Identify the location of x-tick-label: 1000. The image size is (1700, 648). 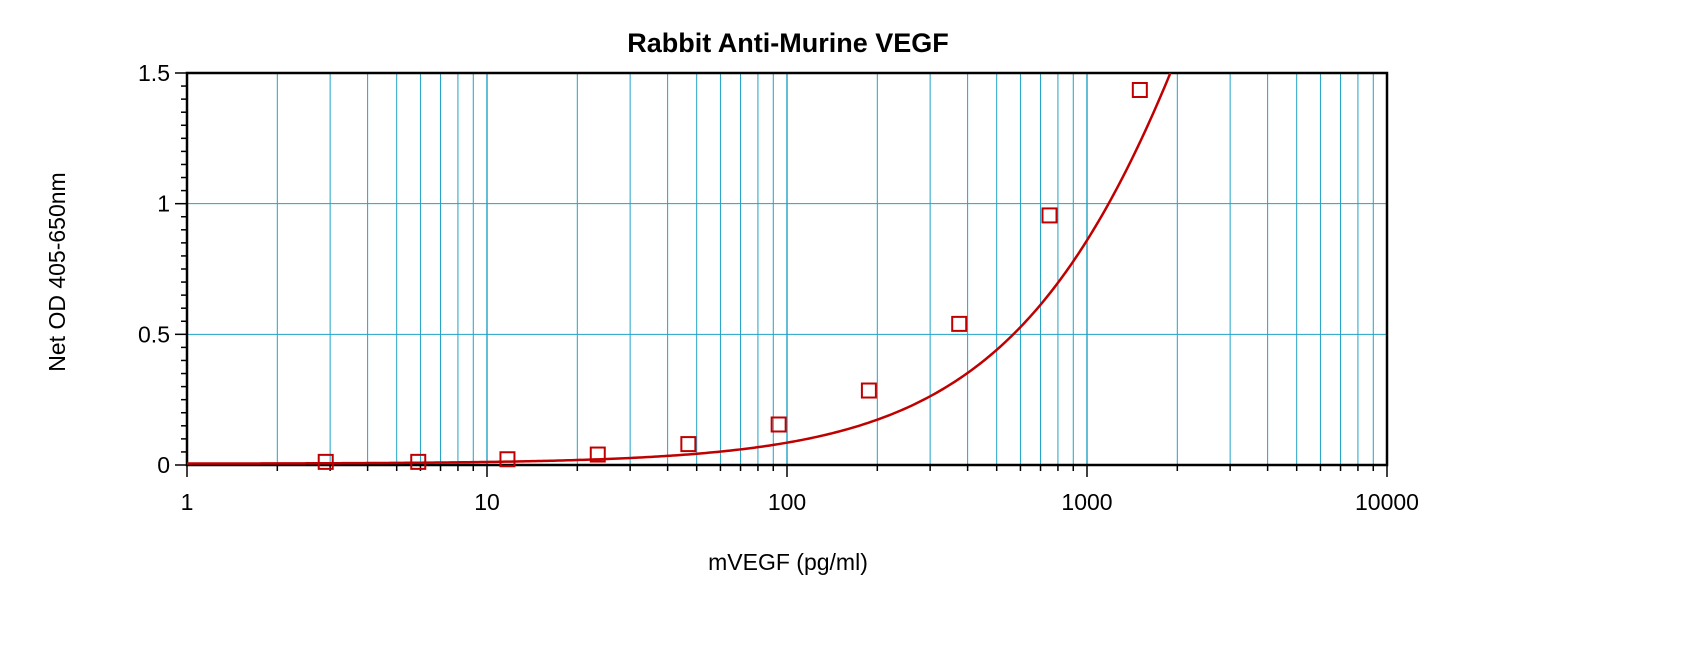
(1086, 502).